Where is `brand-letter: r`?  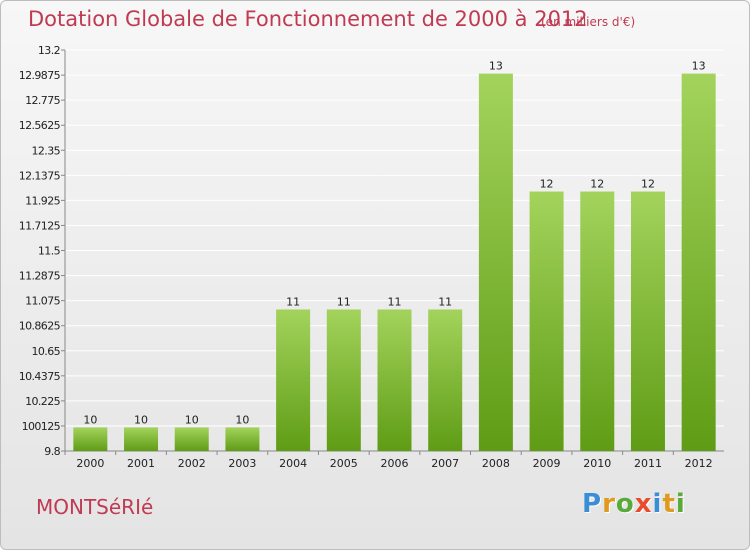
brand-letter: r is located at coordinates (609, 504).